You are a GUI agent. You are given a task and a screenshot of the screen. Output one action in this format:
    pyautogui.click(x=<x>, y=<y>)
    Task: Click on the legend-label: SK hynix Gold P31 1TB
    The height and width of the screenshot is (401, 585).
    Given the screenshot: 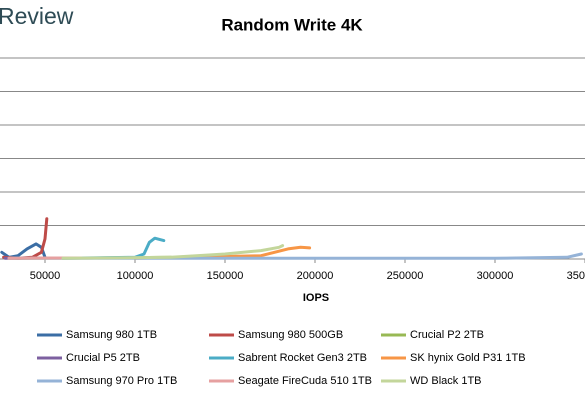 What is the action you would take?
    pyautogui.click(x=468, y=358)
    